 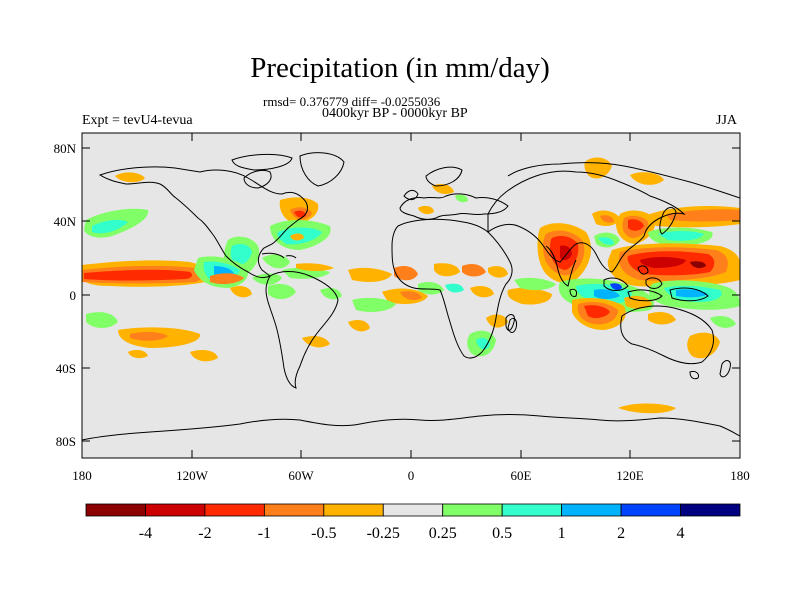 What do you see at coordinates (502, 533) in the screenshot?
I see `colorbar-label: 0.5` at bounding box center [502, 533].